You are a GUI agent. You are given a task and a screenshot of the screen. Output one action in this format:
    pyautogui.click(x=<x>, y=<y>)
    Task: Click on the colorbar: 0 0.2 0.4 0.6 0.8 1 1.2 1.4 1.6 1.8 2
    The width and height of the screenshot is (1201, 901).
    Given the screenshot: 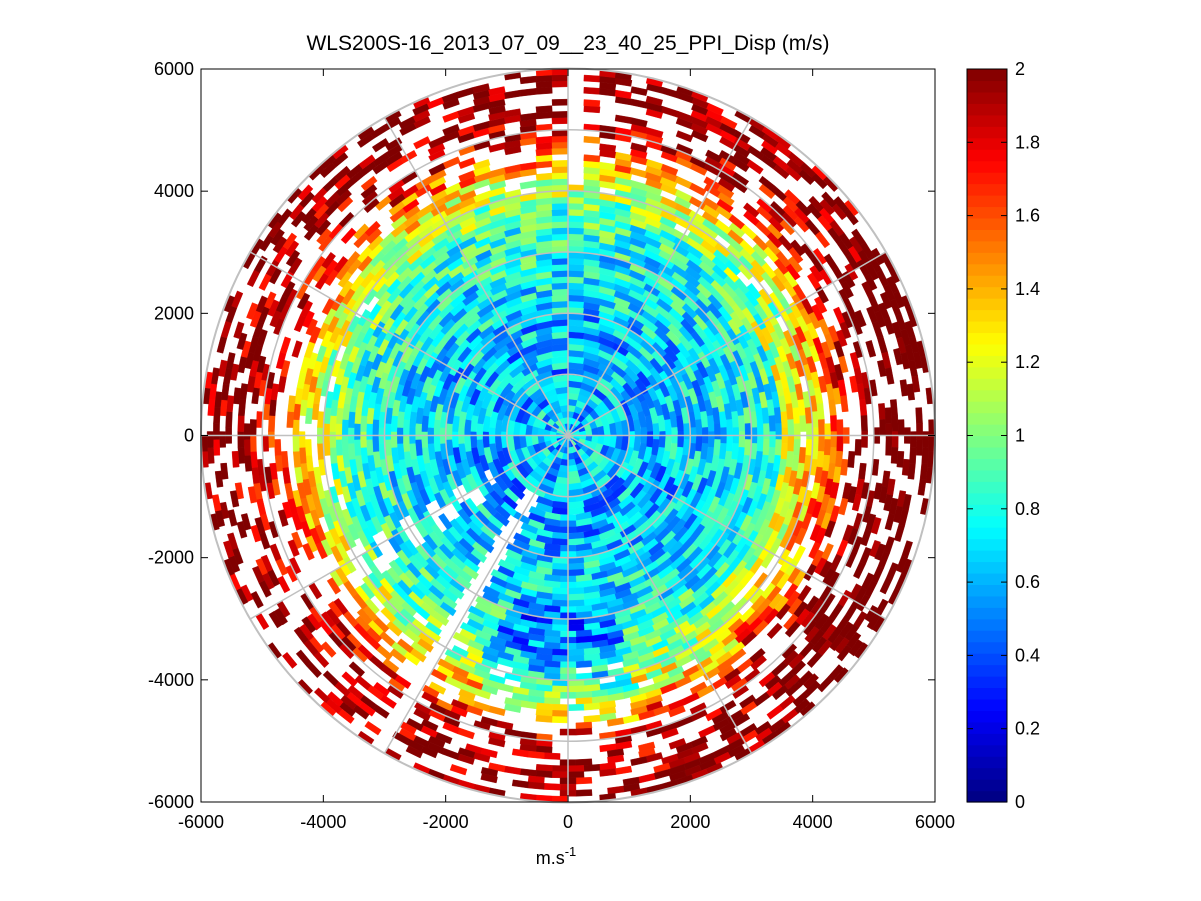 What is the action you would take?
    pyautogui.click(x=1003, y=435)
    